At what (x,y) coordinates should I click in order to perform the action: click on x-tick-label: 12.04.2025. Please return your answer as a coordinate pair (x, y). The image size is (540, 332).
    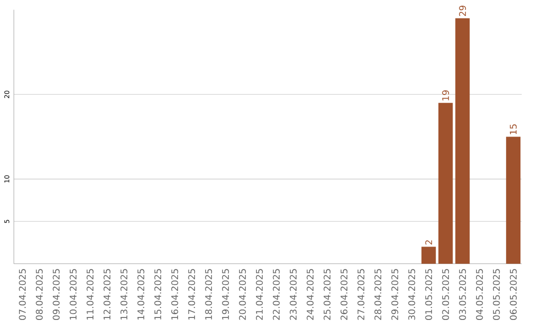
    Looking at the image, I should click on (107, 294).